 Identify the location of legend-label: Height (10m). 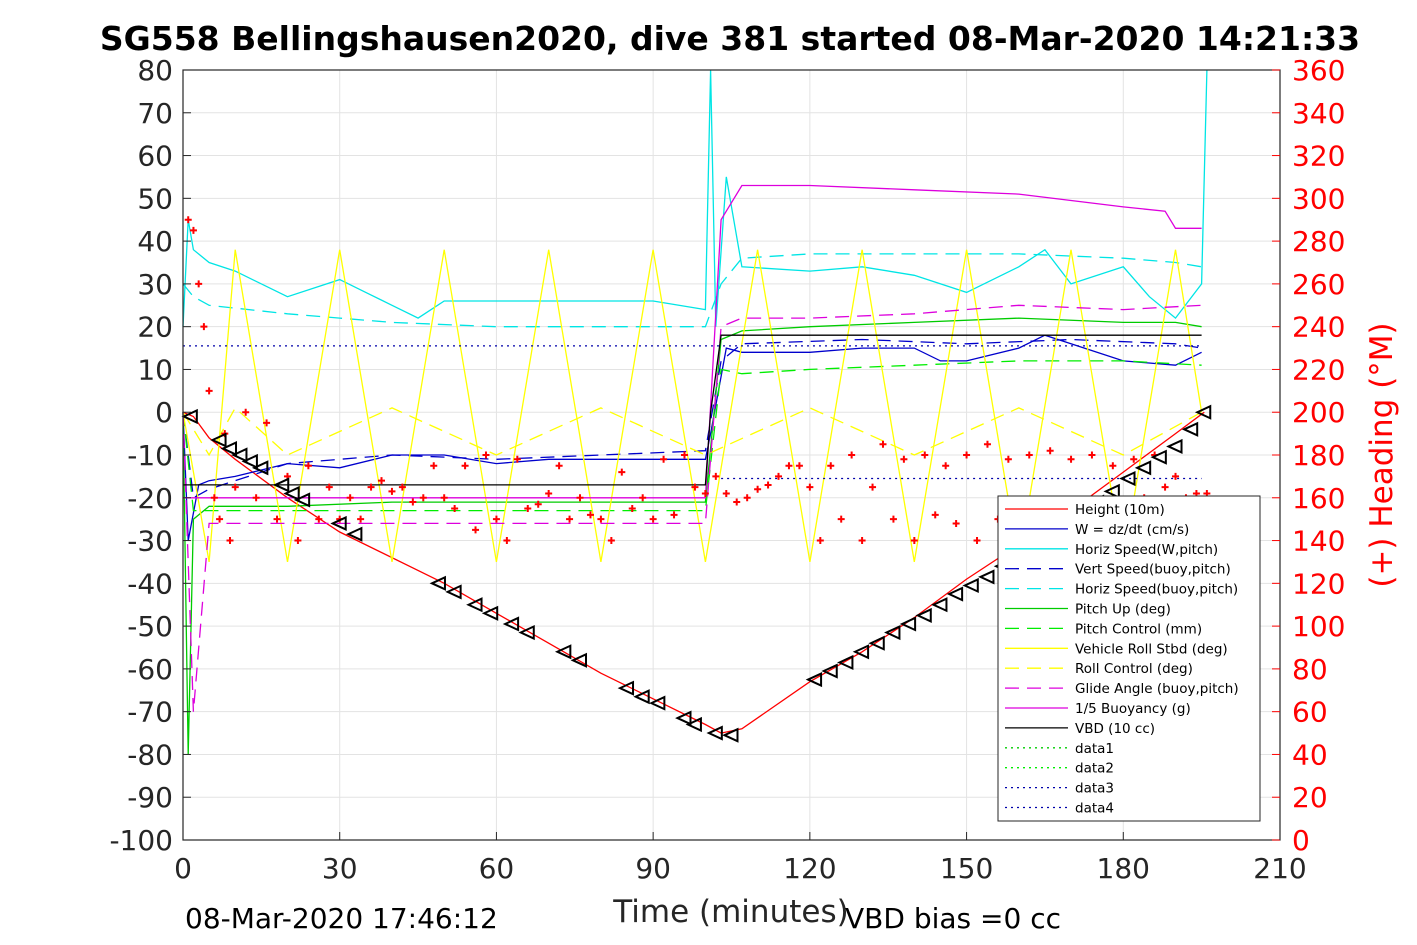
(1120, 510).